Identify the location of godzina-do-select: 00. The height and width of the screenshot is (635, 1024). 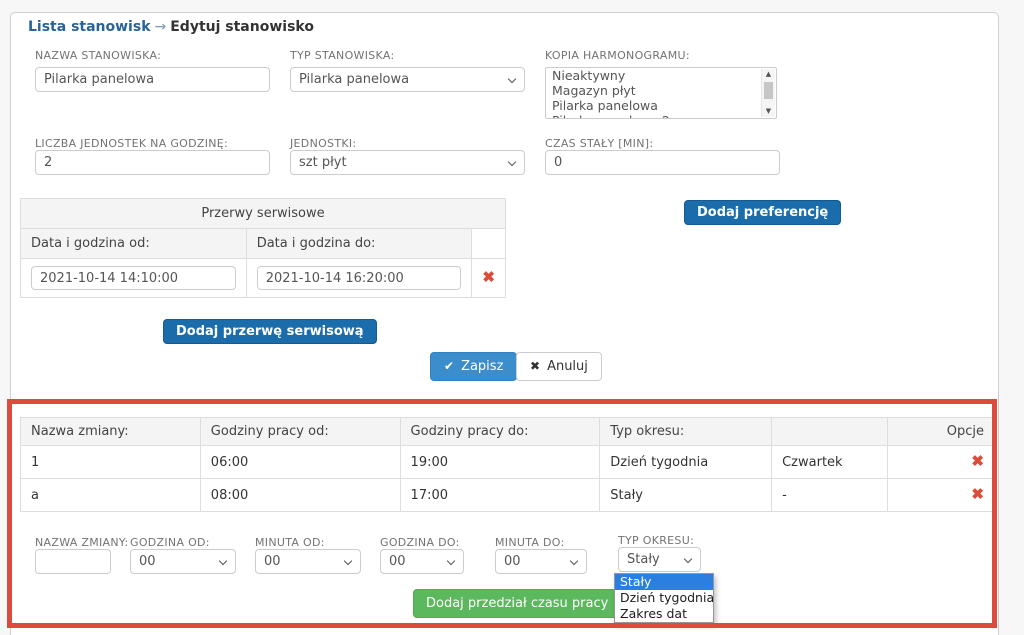
(422, 561).